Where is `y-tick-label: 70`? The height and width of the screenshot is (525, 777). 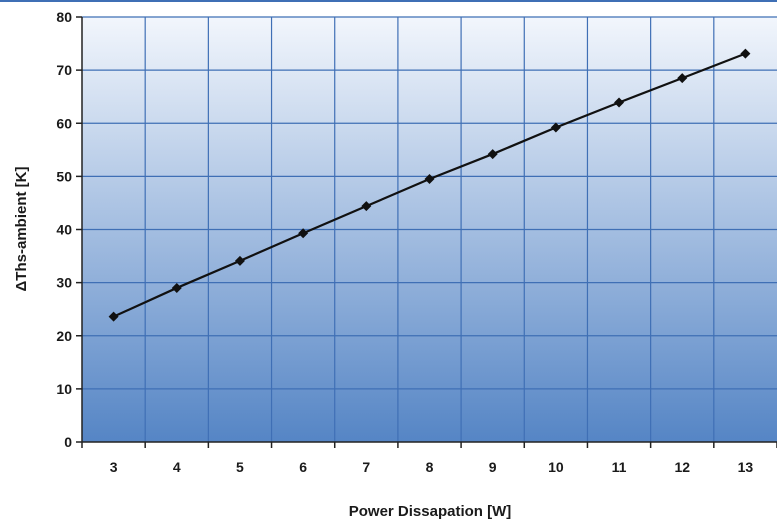 y-tick-label: 70 is located at coordinates (64, 70).